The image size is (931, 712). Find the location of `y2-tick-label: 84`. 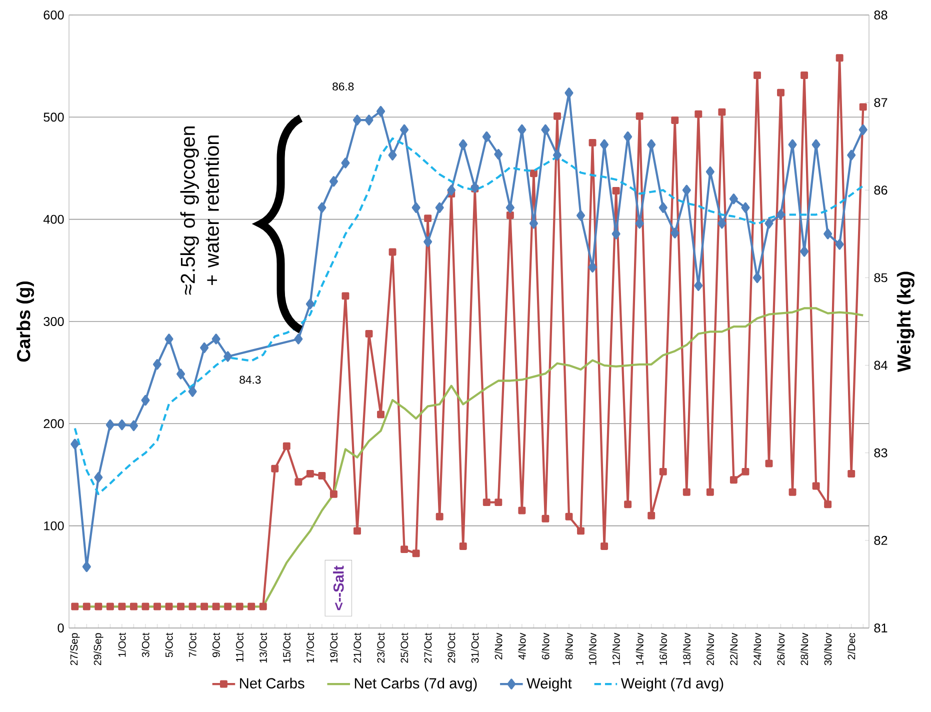

y2-tick-label: 84 is located at coordinates (881, 365).